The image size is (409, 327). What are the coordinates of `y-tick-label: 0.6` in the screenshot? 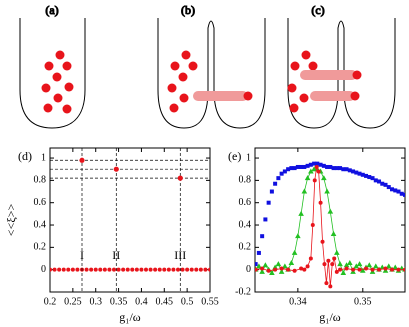 It's located at (40, 202).